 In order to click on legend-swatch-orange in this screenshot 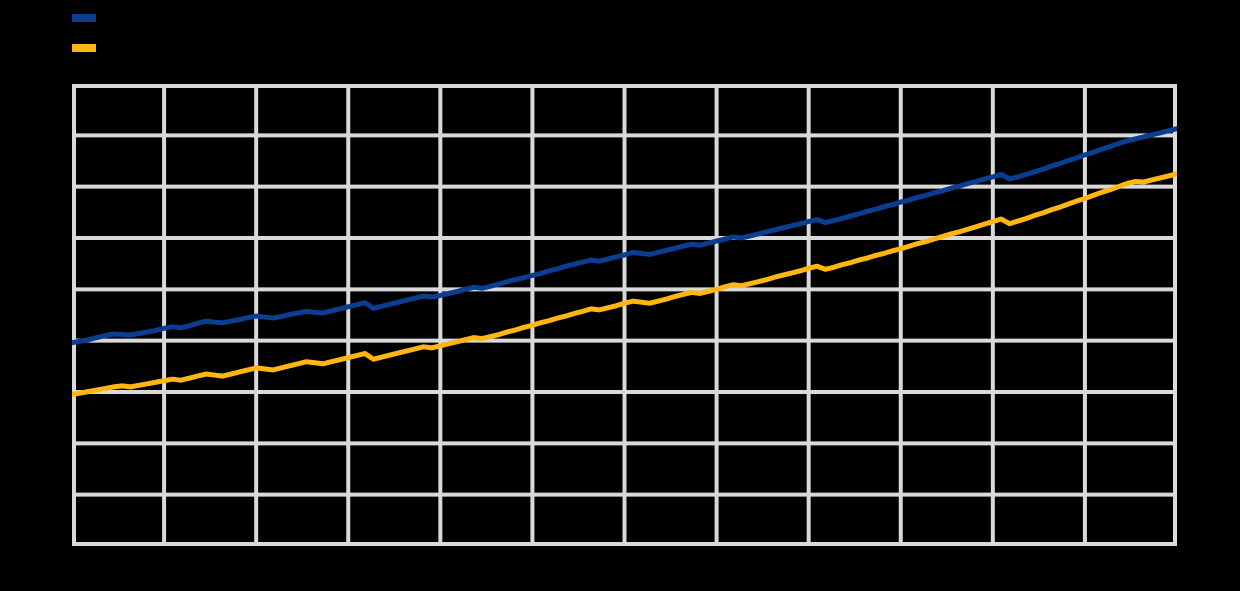, I will do `click(84, 48)`.